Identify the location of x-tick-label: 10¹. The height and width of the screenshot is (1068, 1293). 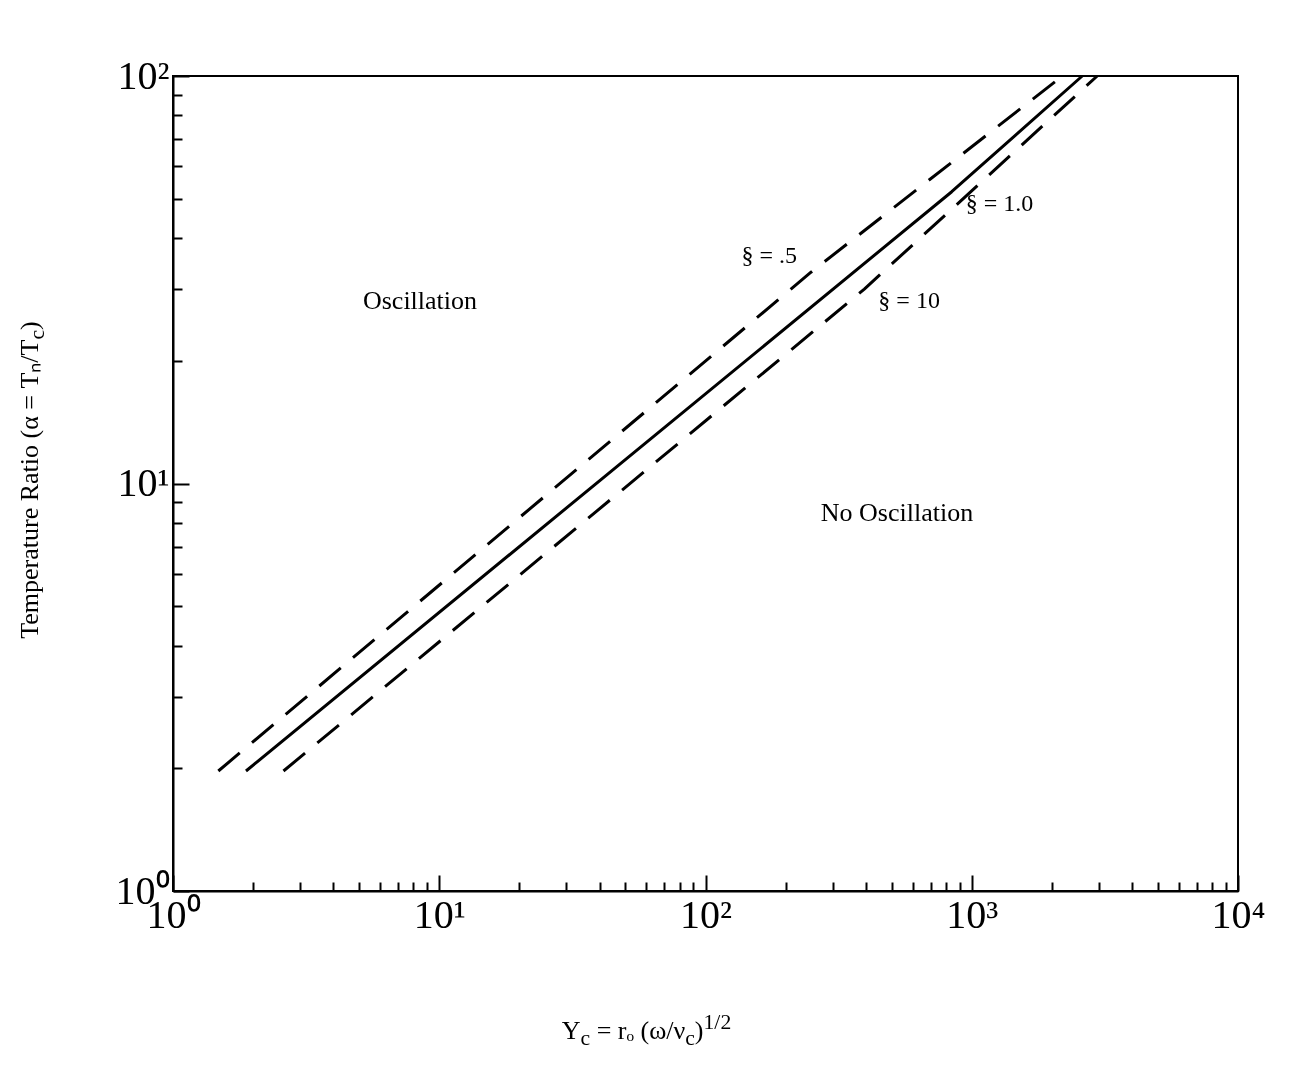
(439, 914).